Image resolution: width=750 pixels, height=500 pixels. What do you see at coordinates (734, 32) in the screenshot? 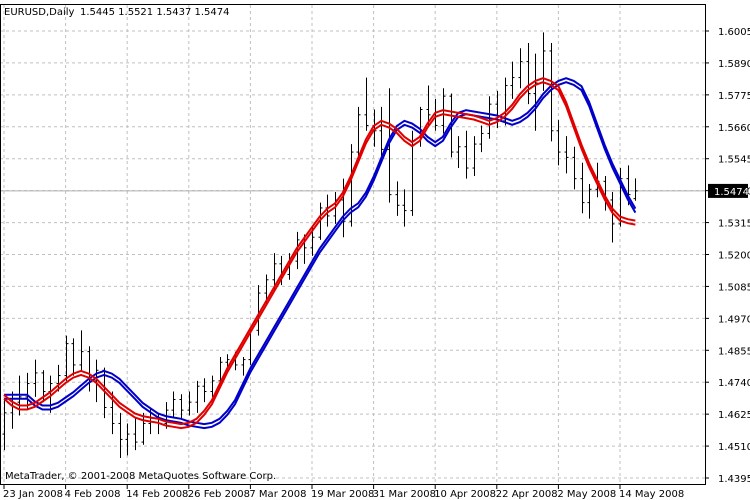
I see `price-tick-label: 1.6005` at bounding box center [734, 32].